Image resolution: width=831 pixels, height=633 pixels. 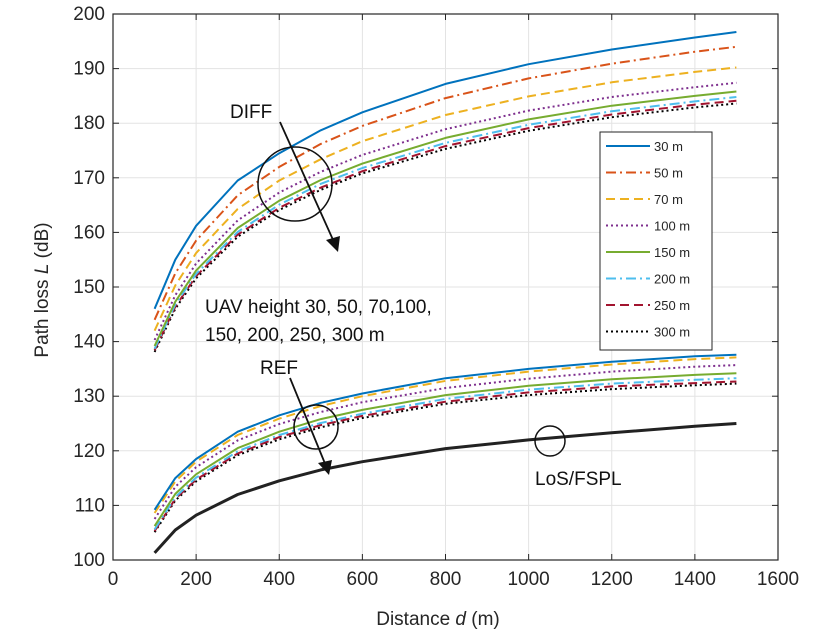 I want to click on diff-arrow-shaft, so click(x=307, y=182).